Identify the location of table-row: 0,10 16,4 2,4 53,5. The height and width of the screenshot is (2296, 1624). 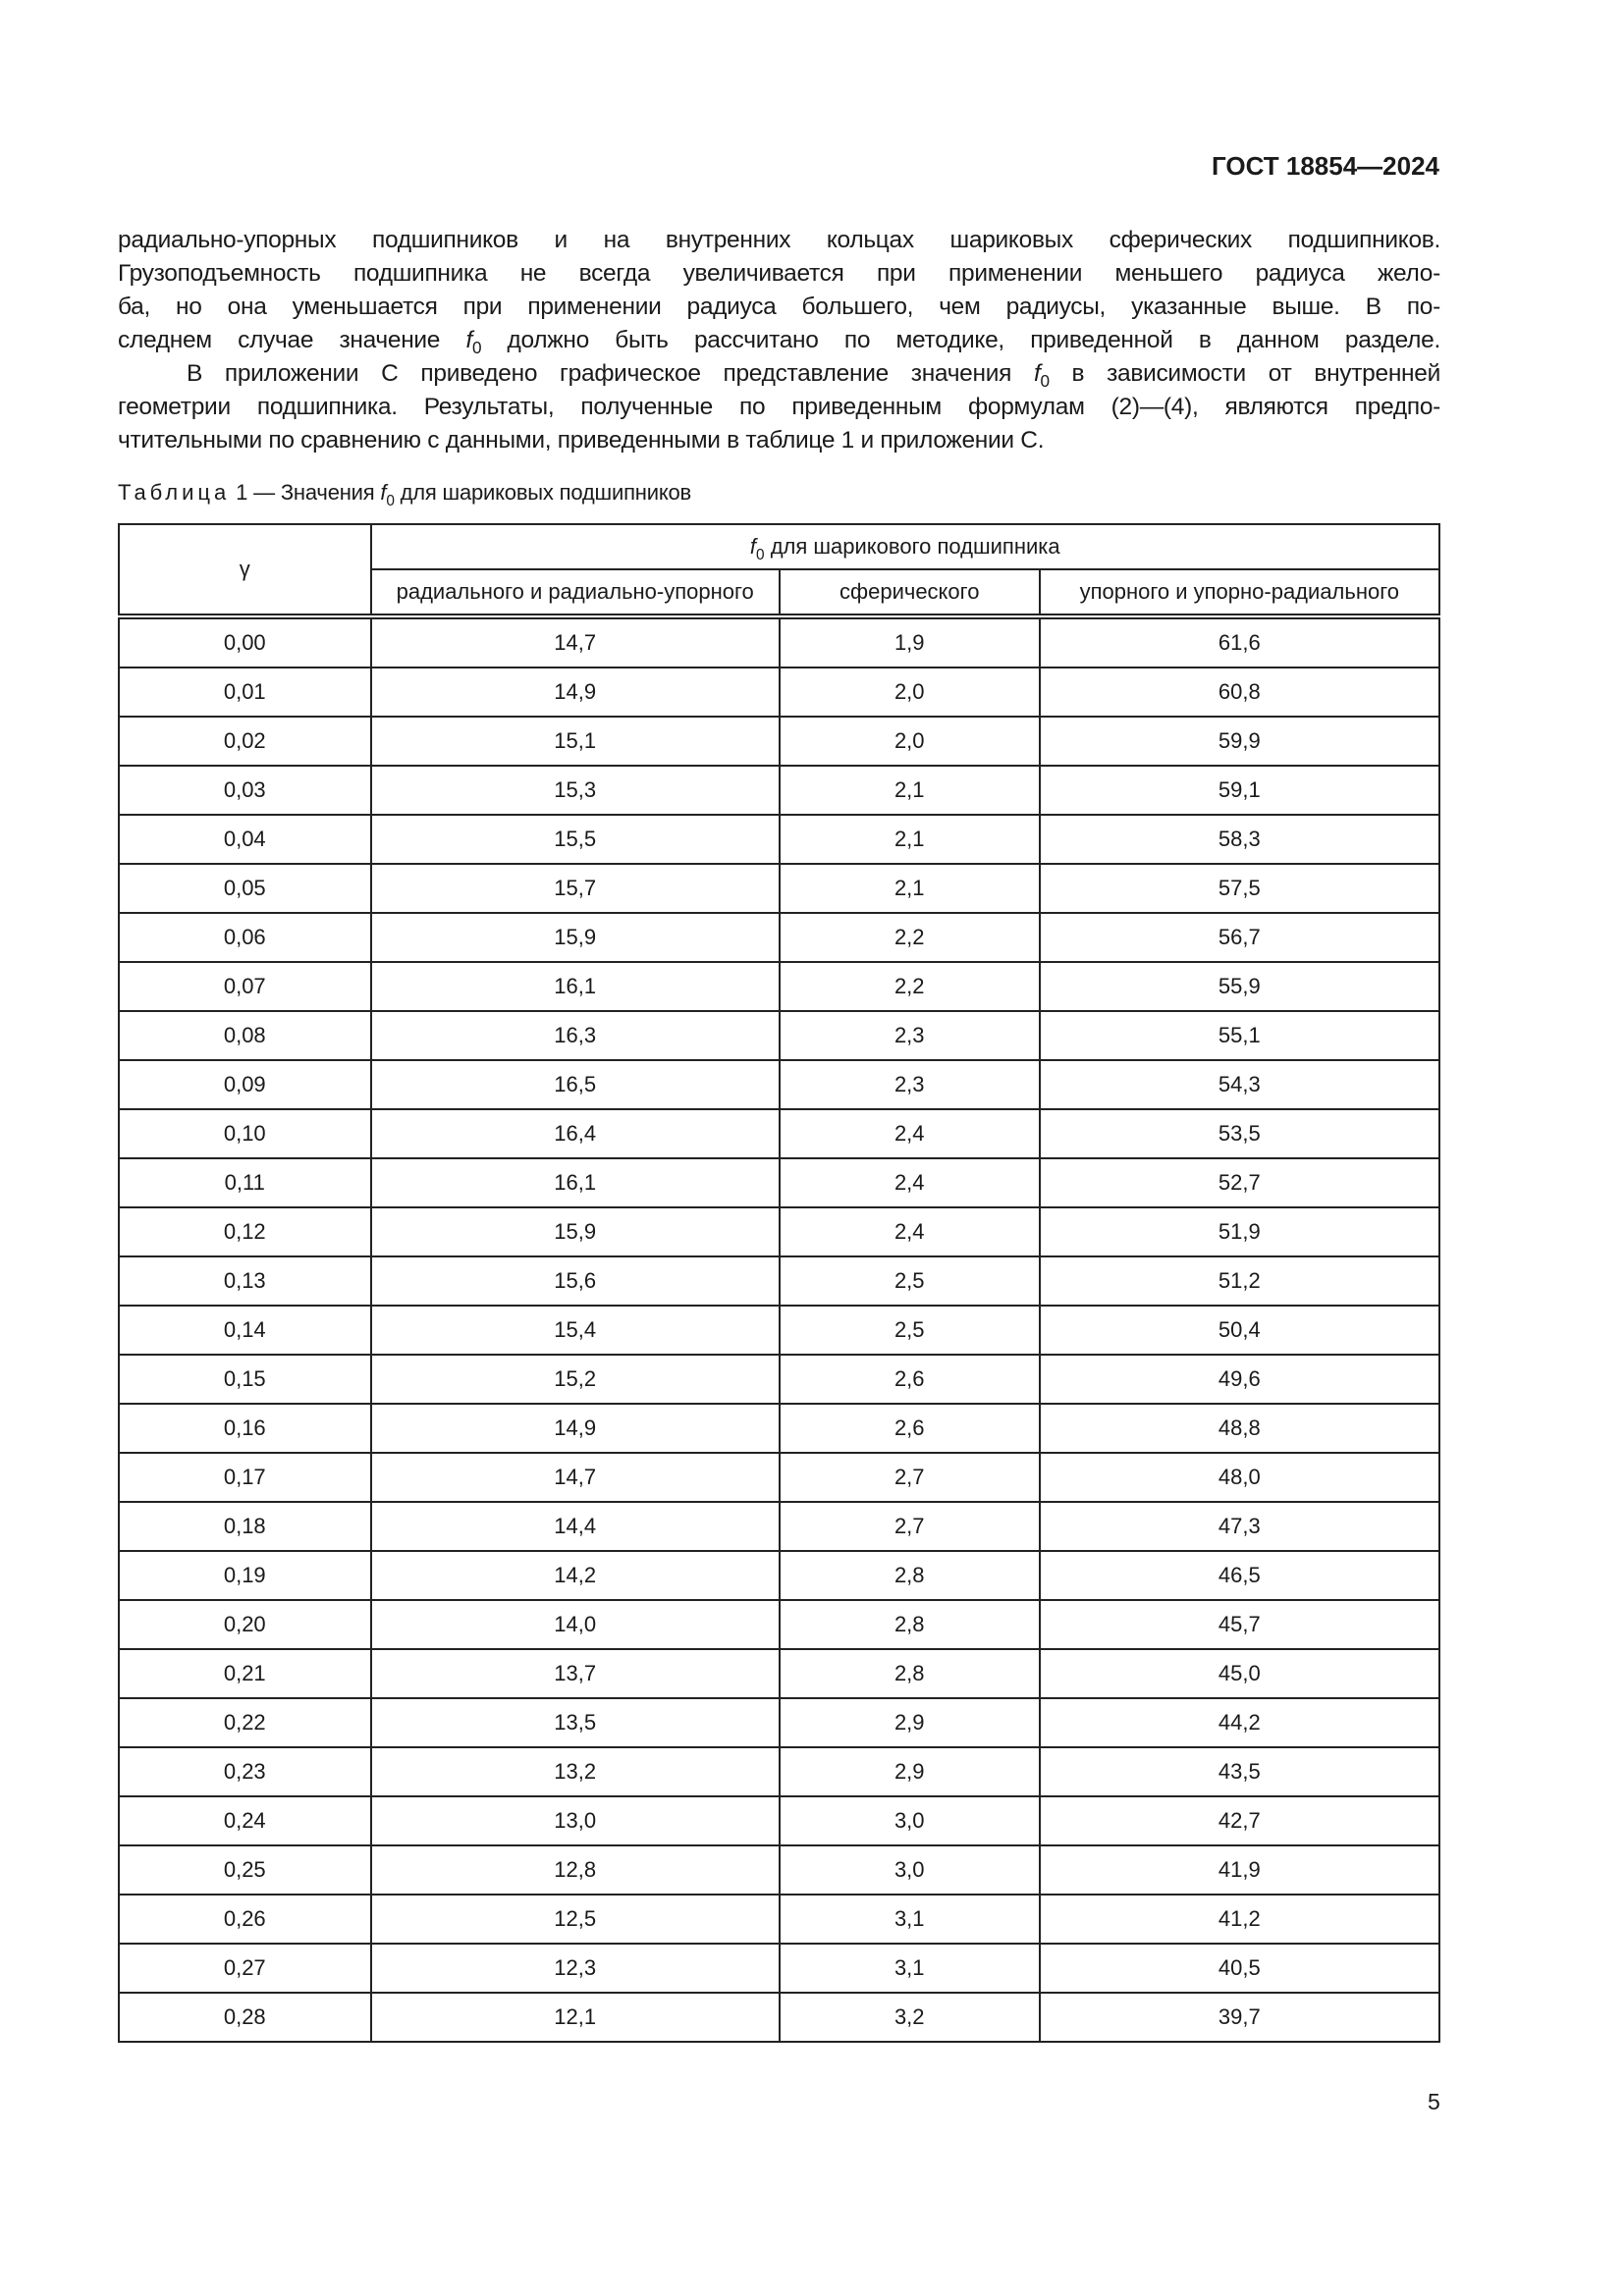
(779, 1133).